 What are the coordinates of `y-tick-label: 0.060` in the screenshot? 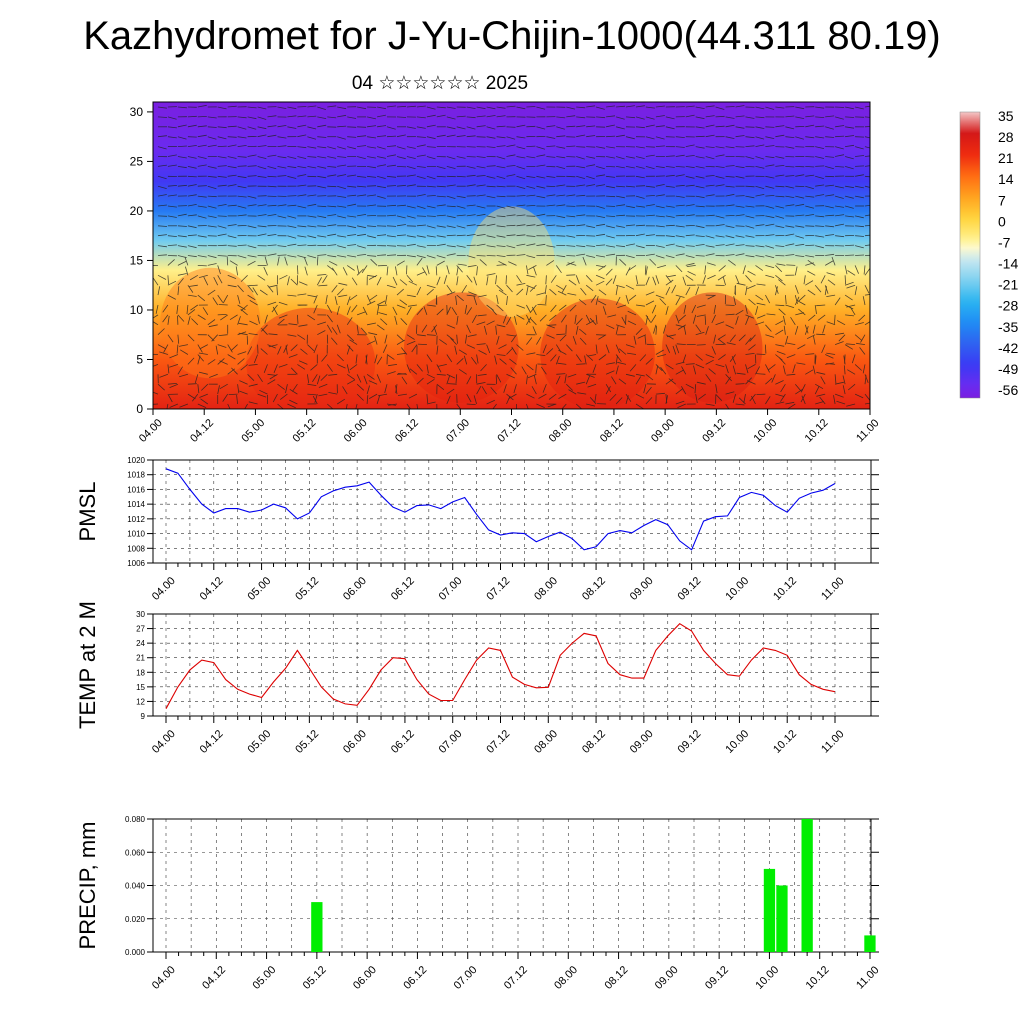 It's located at (135, 852).